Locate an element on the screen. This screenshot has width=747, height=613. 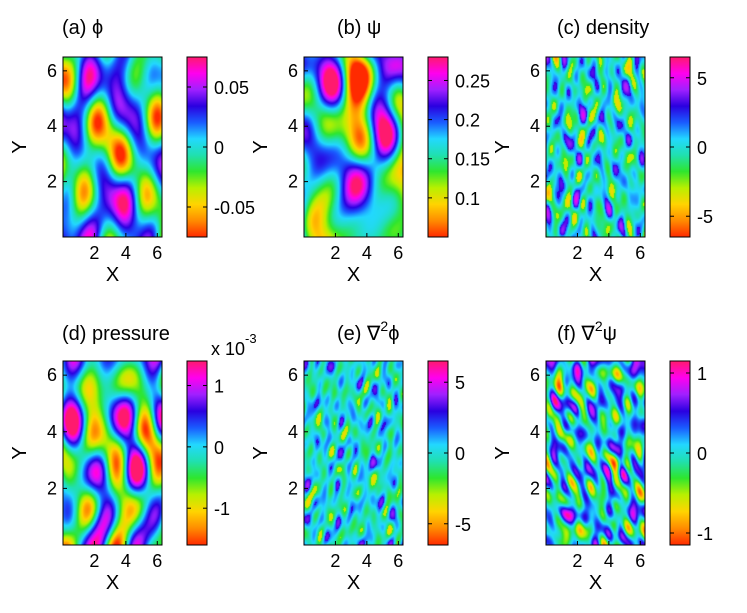
panel-title: (c) density is located at coordinates (603, 28).